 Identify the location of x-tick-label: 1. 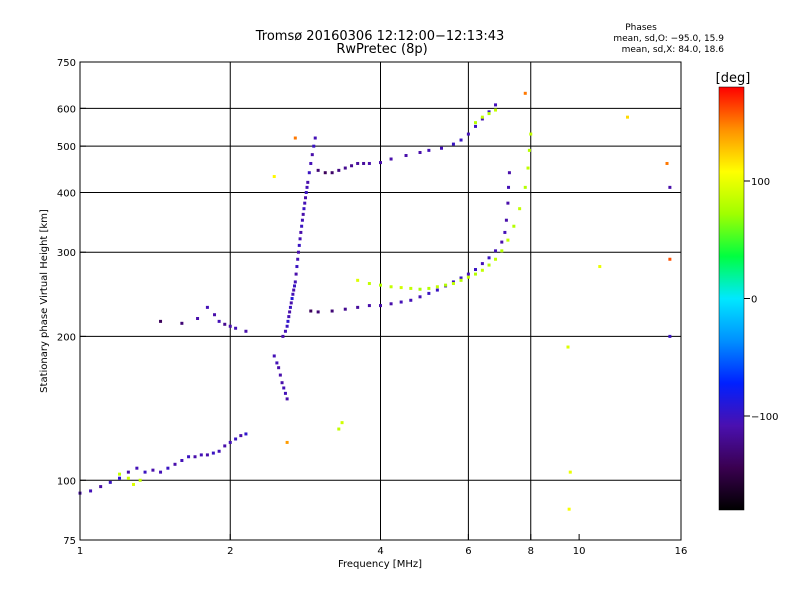
(80, 551).